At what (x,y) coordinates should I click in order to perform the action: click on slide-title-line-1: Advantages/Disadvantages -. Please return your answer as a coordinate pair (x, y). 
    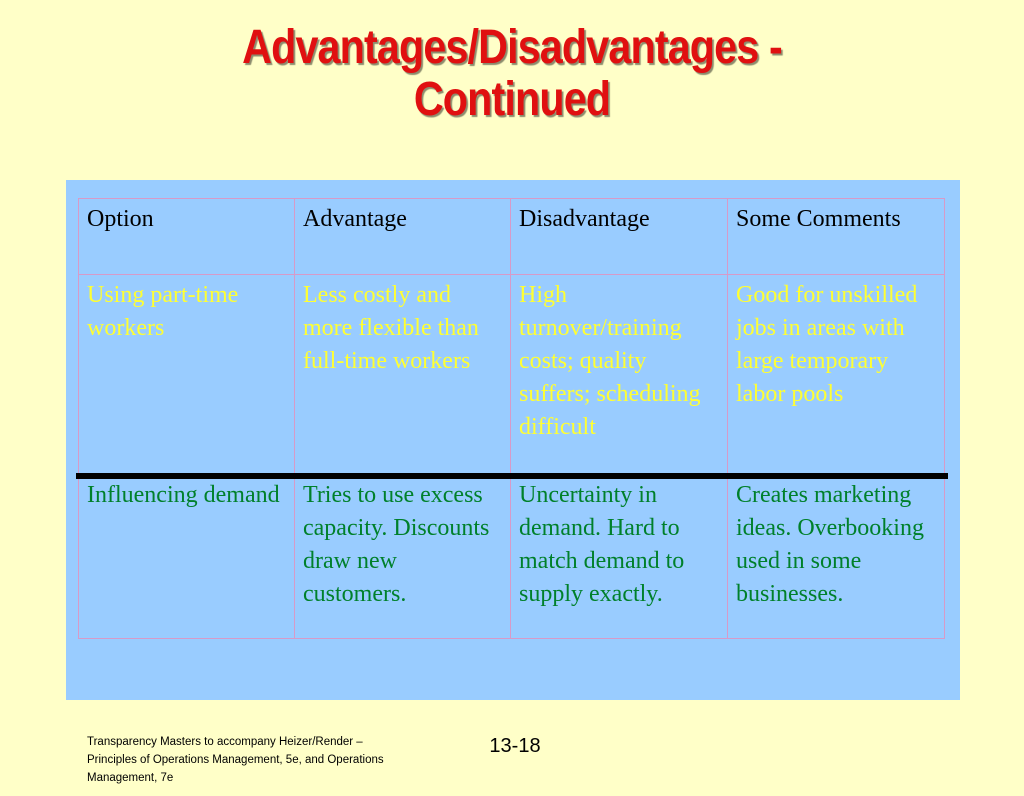
    Looking at the image, I should click on (512, 47).